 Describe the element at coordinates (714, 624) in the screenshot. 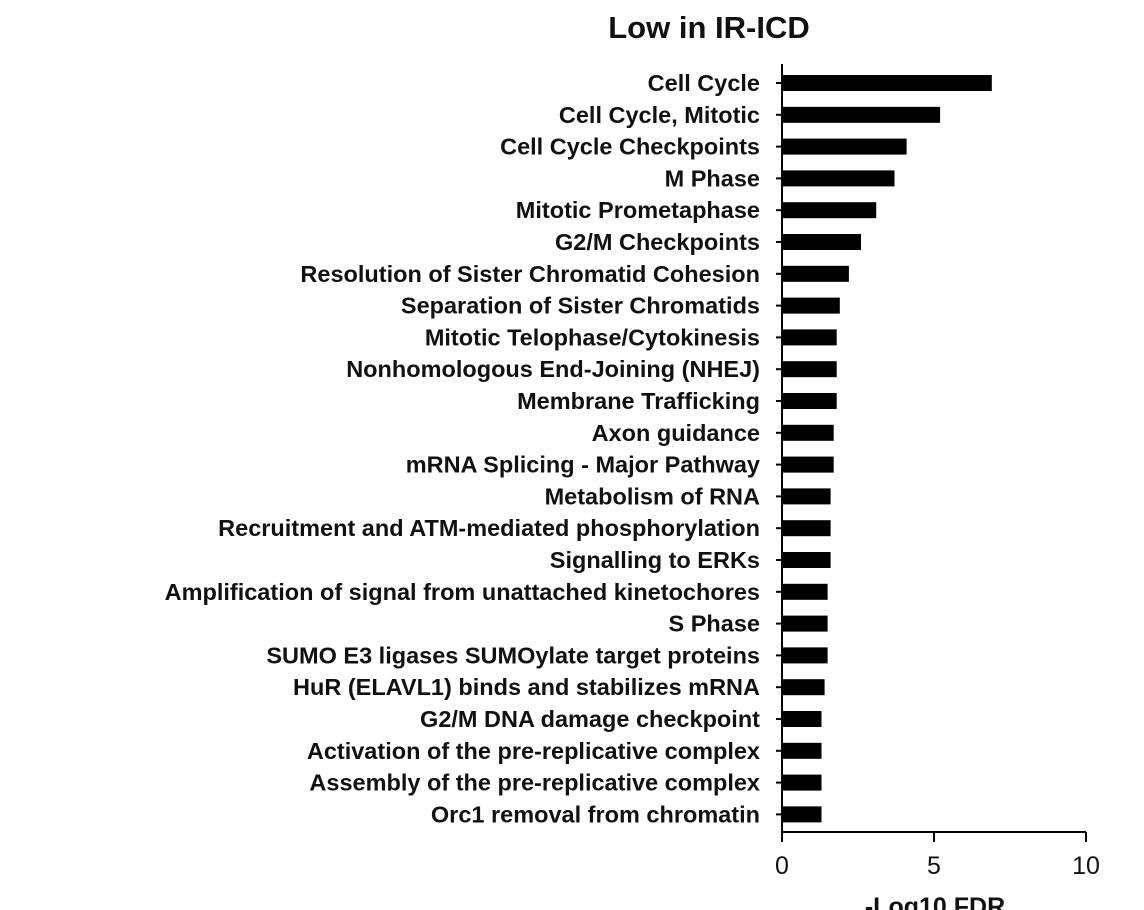

I see `category-label-17: S Phase` at that location.